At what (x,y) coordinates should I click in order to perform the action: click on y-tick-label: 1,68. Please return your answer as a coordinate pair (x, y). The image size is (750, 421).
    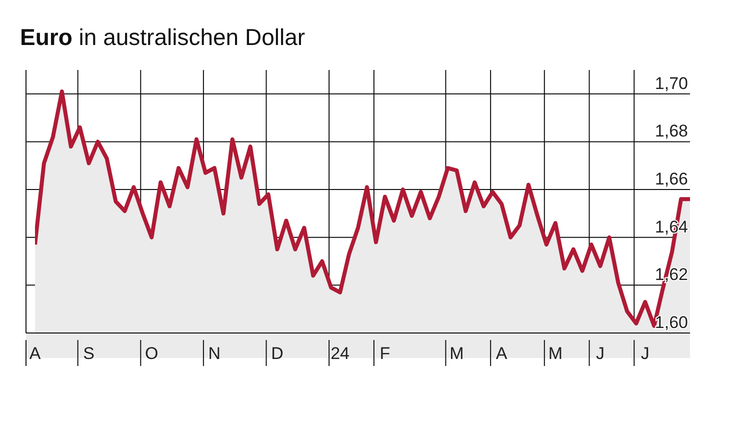
    Looking at the image, I should click on (671, 131).